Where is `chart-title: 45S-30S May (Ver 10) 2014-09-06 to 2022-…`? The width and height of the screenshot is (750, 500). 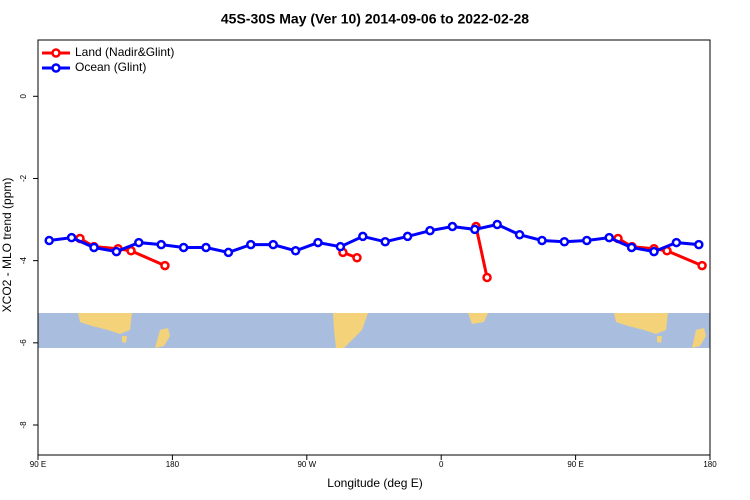
chart-title: 45S-30S May (Ver 10) 2014-09-06 to 2022-… is located at coordinates (375, 19).